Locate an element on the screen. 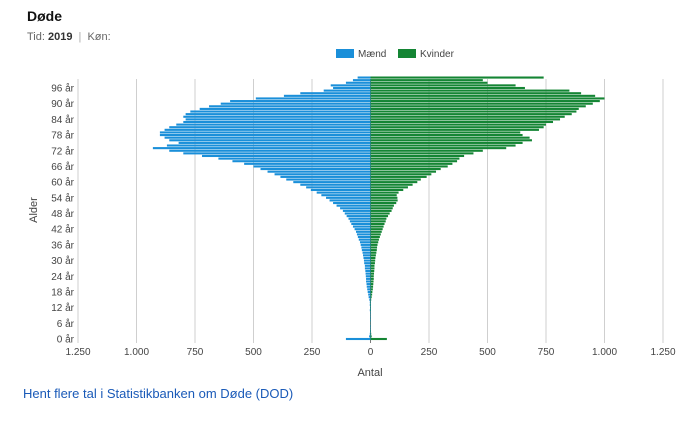 Image resolution: width=700 pixels, height=421 pixels. legend-kvinder: Kvinder is located at coordinates (426, 54).